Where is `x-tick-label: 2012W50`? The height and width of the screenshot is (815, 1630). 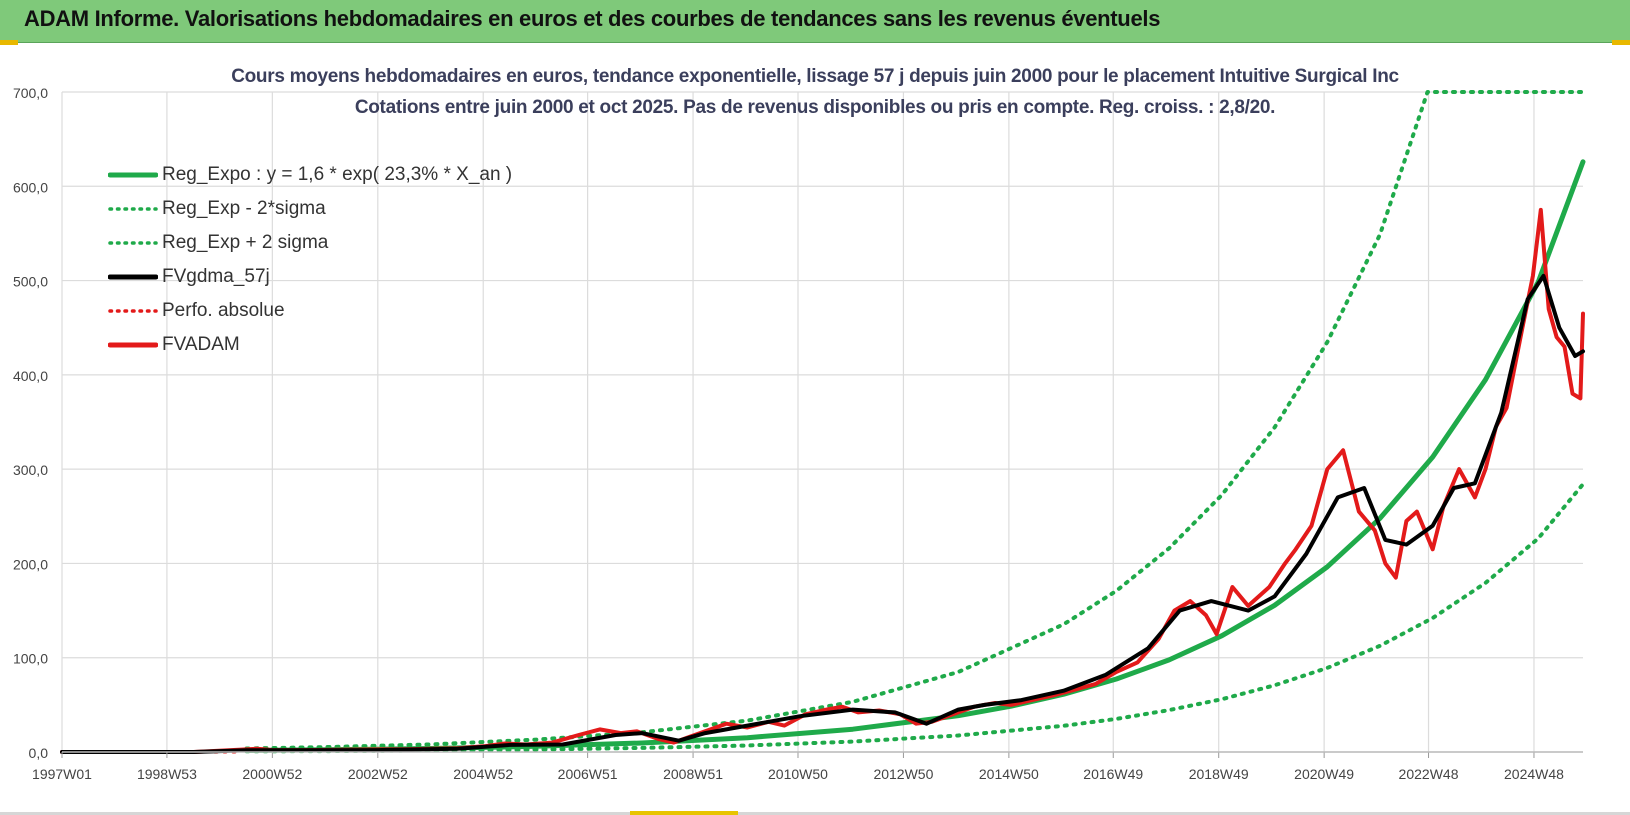
x-tick-label: 2012W50 is located at coordinates (903, 774).